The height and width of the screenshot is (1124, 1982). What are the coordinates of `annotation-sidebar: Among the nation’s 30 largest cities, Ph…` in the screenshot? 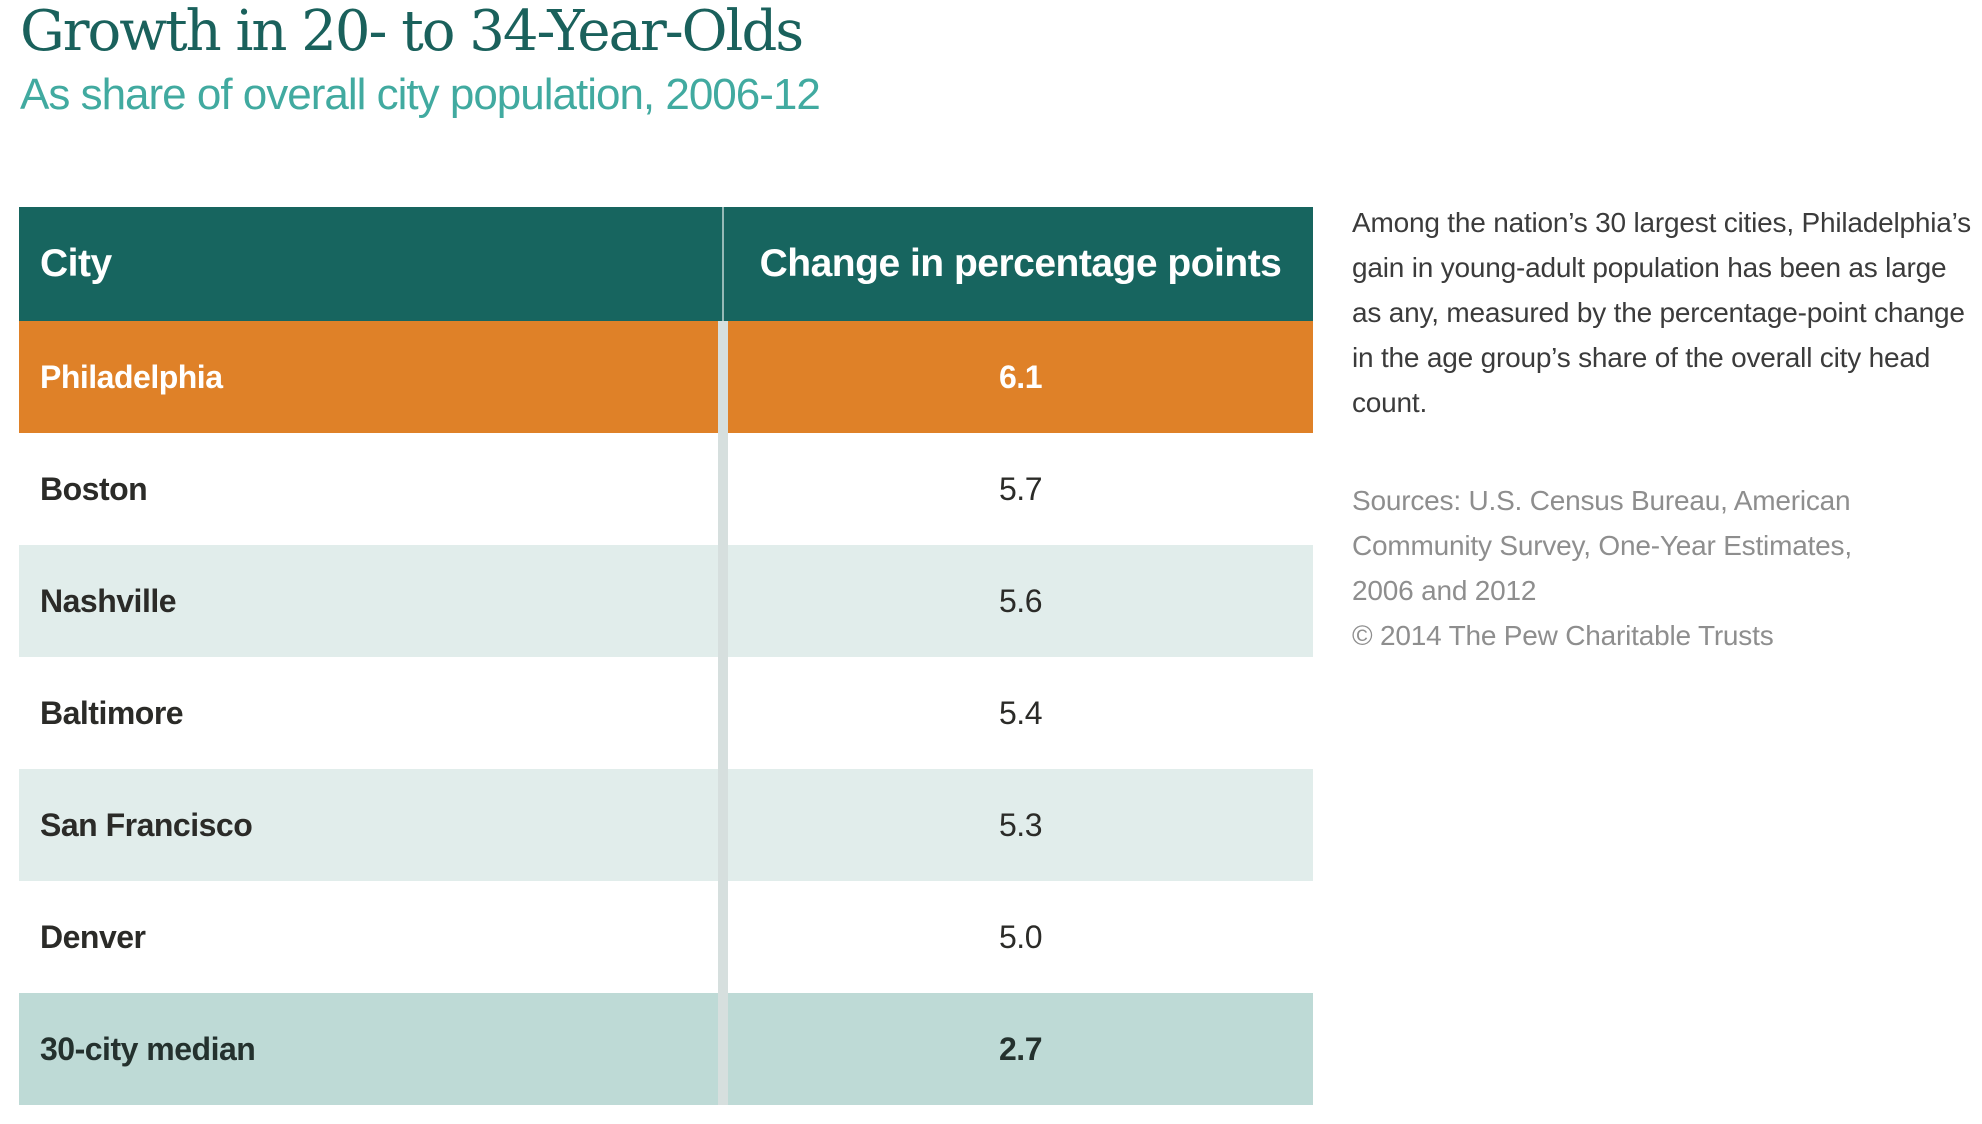 It's located at (1662, 429).